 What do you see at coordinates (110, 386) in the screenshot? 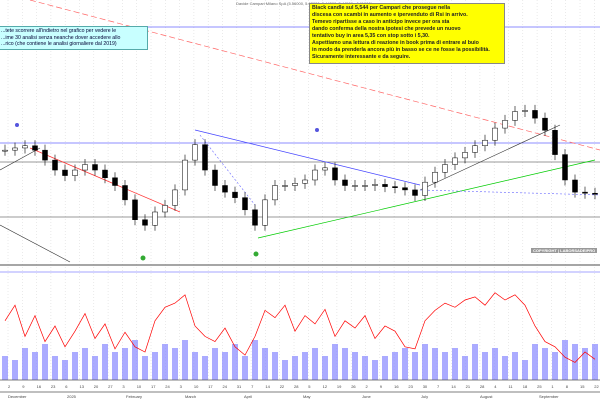
I see `x-tick-label: 27` at bounding box center [110, 386].